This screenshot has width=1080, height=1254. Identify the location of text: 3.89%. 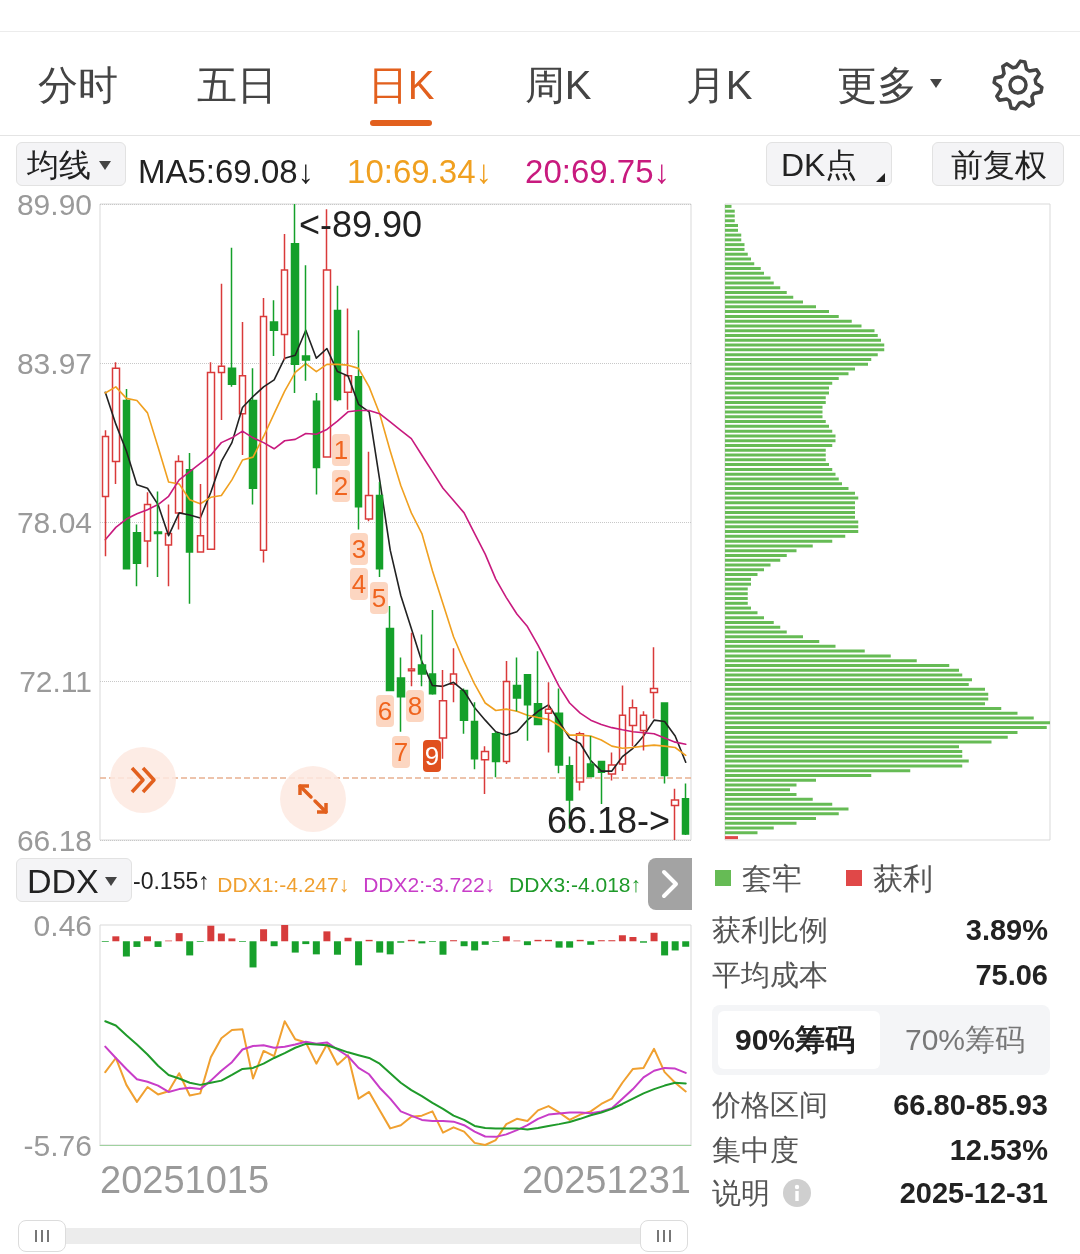
(1006, 930).